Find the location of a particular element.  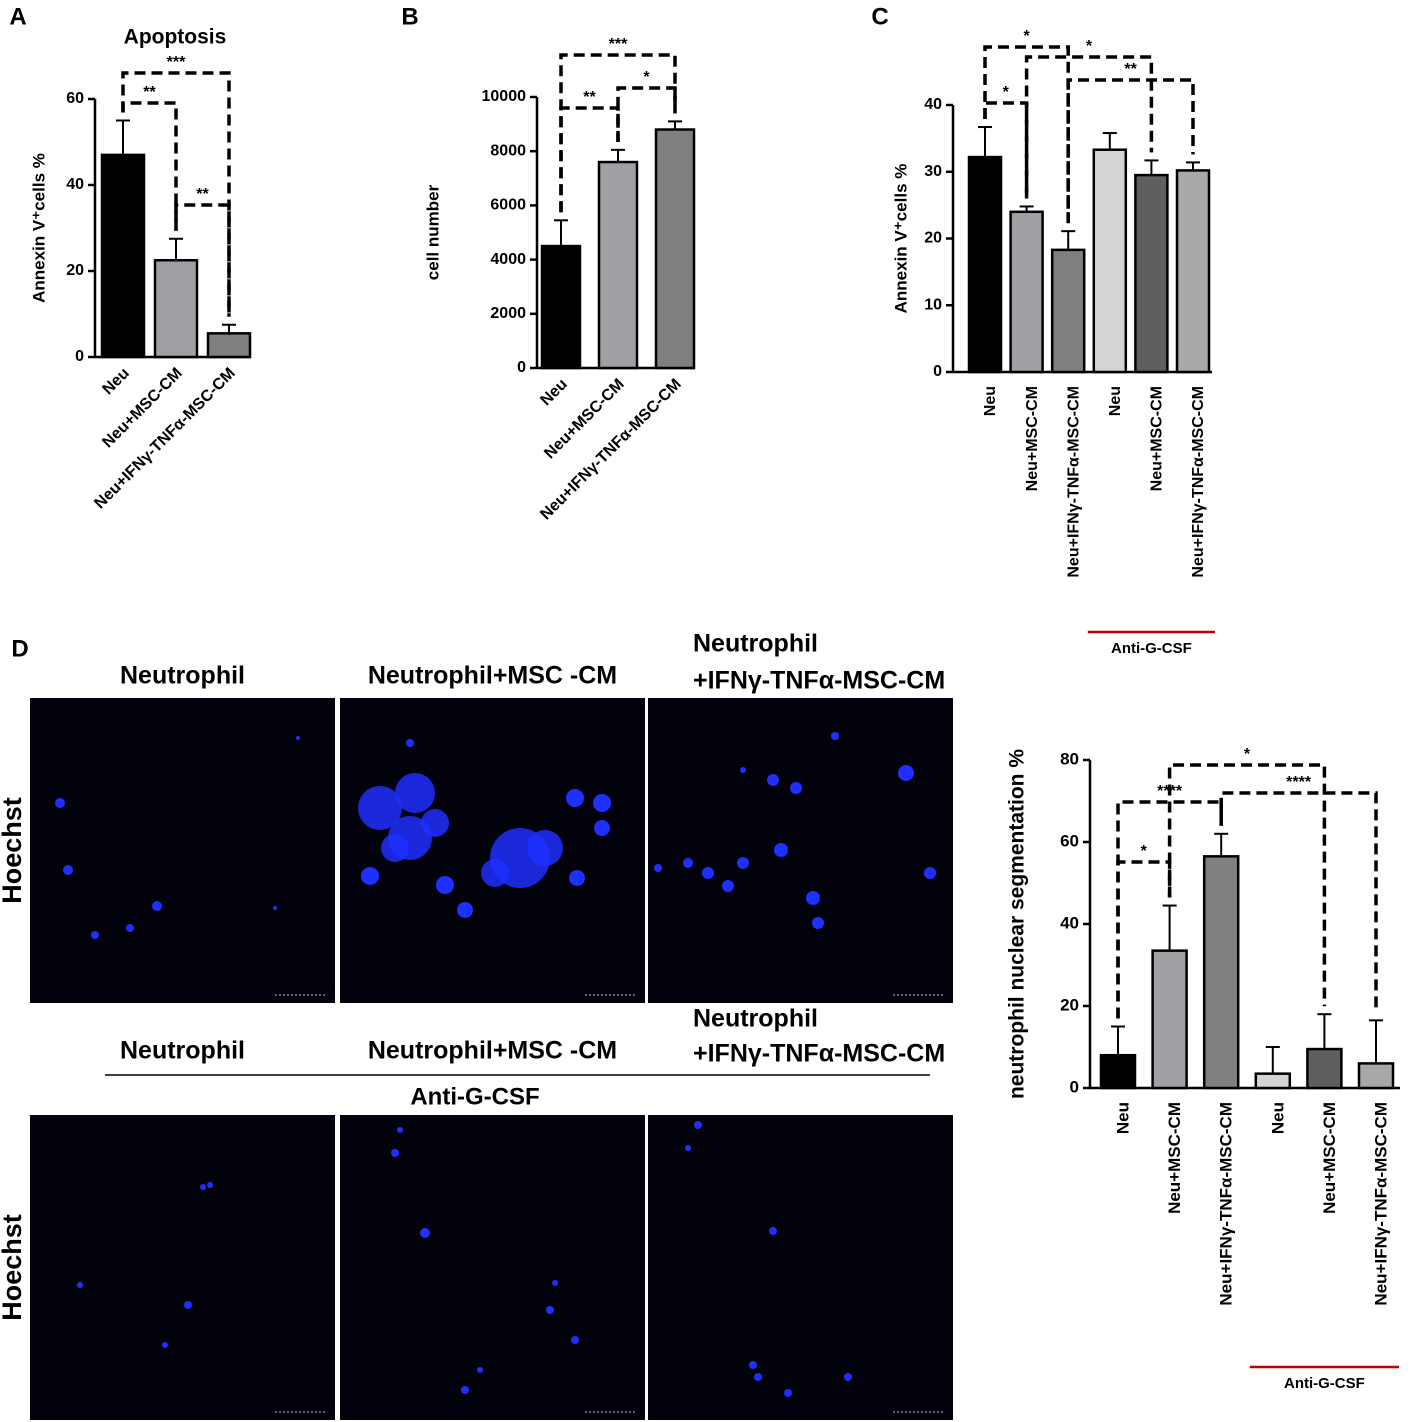

chart-title: Apoptosis is located at coordinates (175, 37).